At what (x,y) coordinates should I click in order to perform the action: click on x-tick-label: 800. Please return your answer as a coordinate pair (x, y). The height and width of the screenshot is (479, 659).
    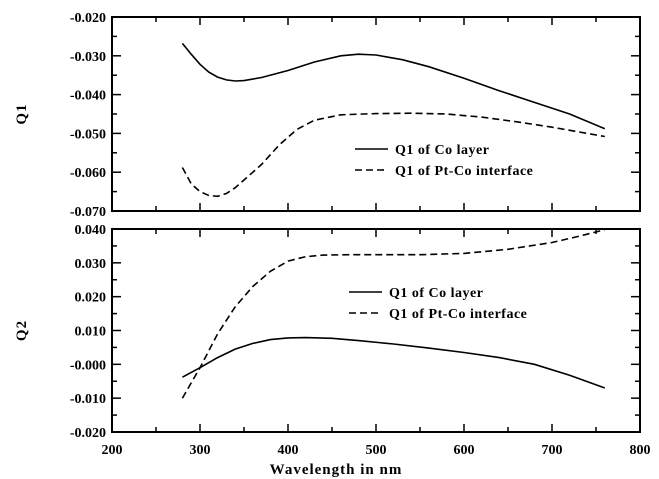
    Looking at the image, I should click on (640, 450).